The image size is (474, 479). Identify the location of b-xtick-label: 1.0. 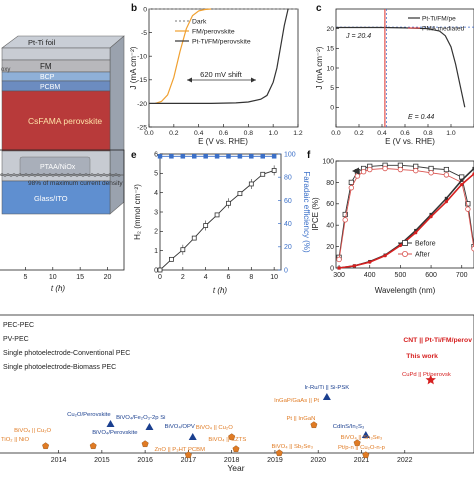
(273, 133).